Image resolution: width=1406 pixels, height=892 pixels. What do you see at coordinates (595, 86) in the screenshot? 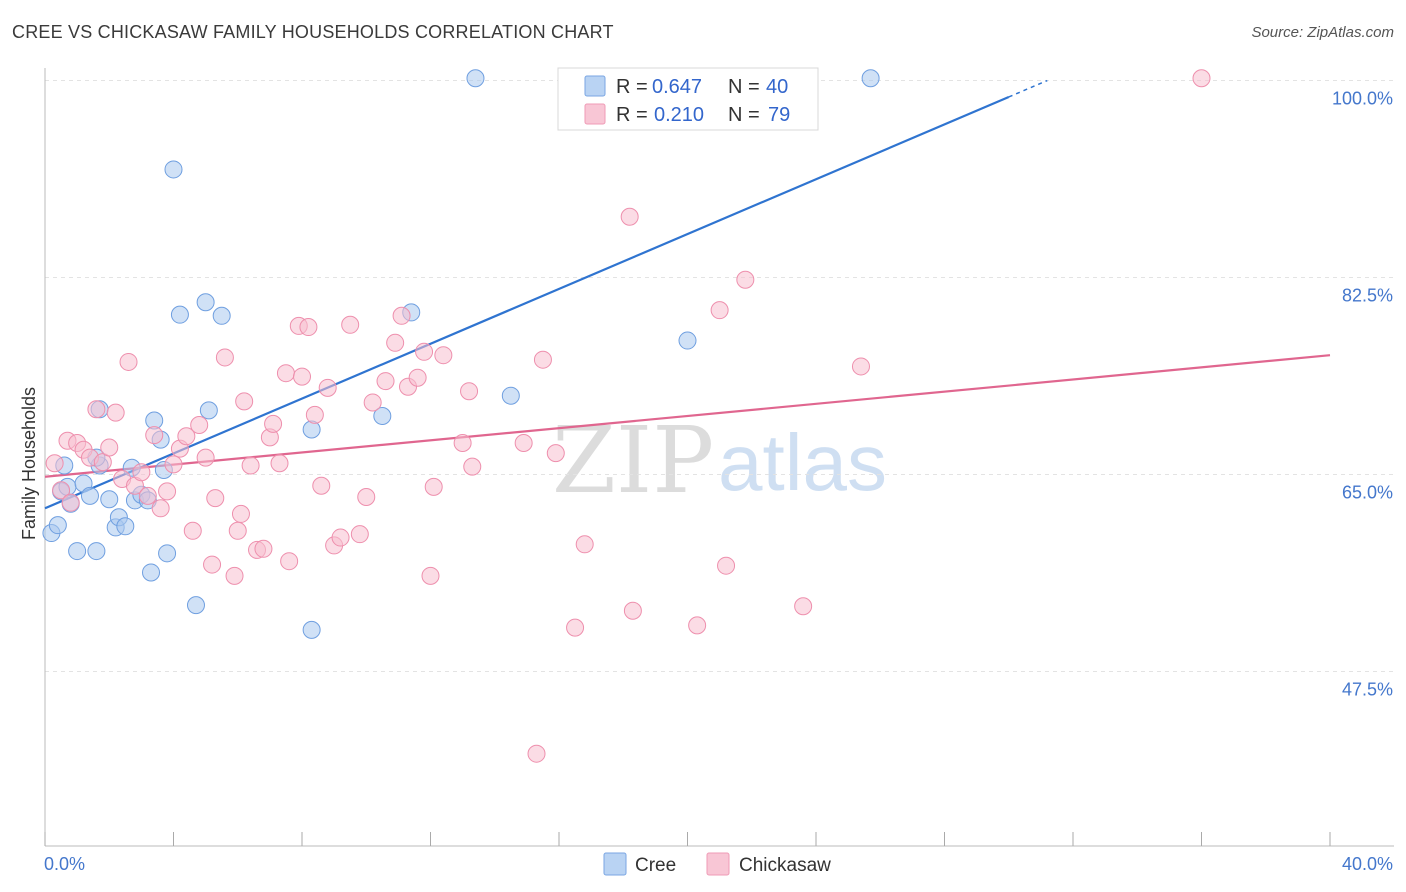
I see `legend-cree-swatch` at bounding box center [595, 86].